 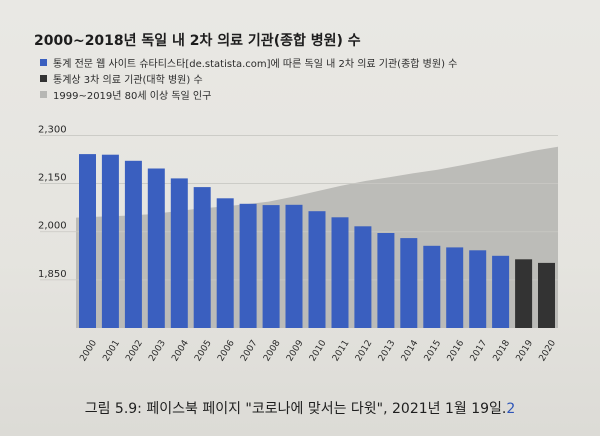 I want to click on x-tick-label: 2001, so click(x=111, y=351).